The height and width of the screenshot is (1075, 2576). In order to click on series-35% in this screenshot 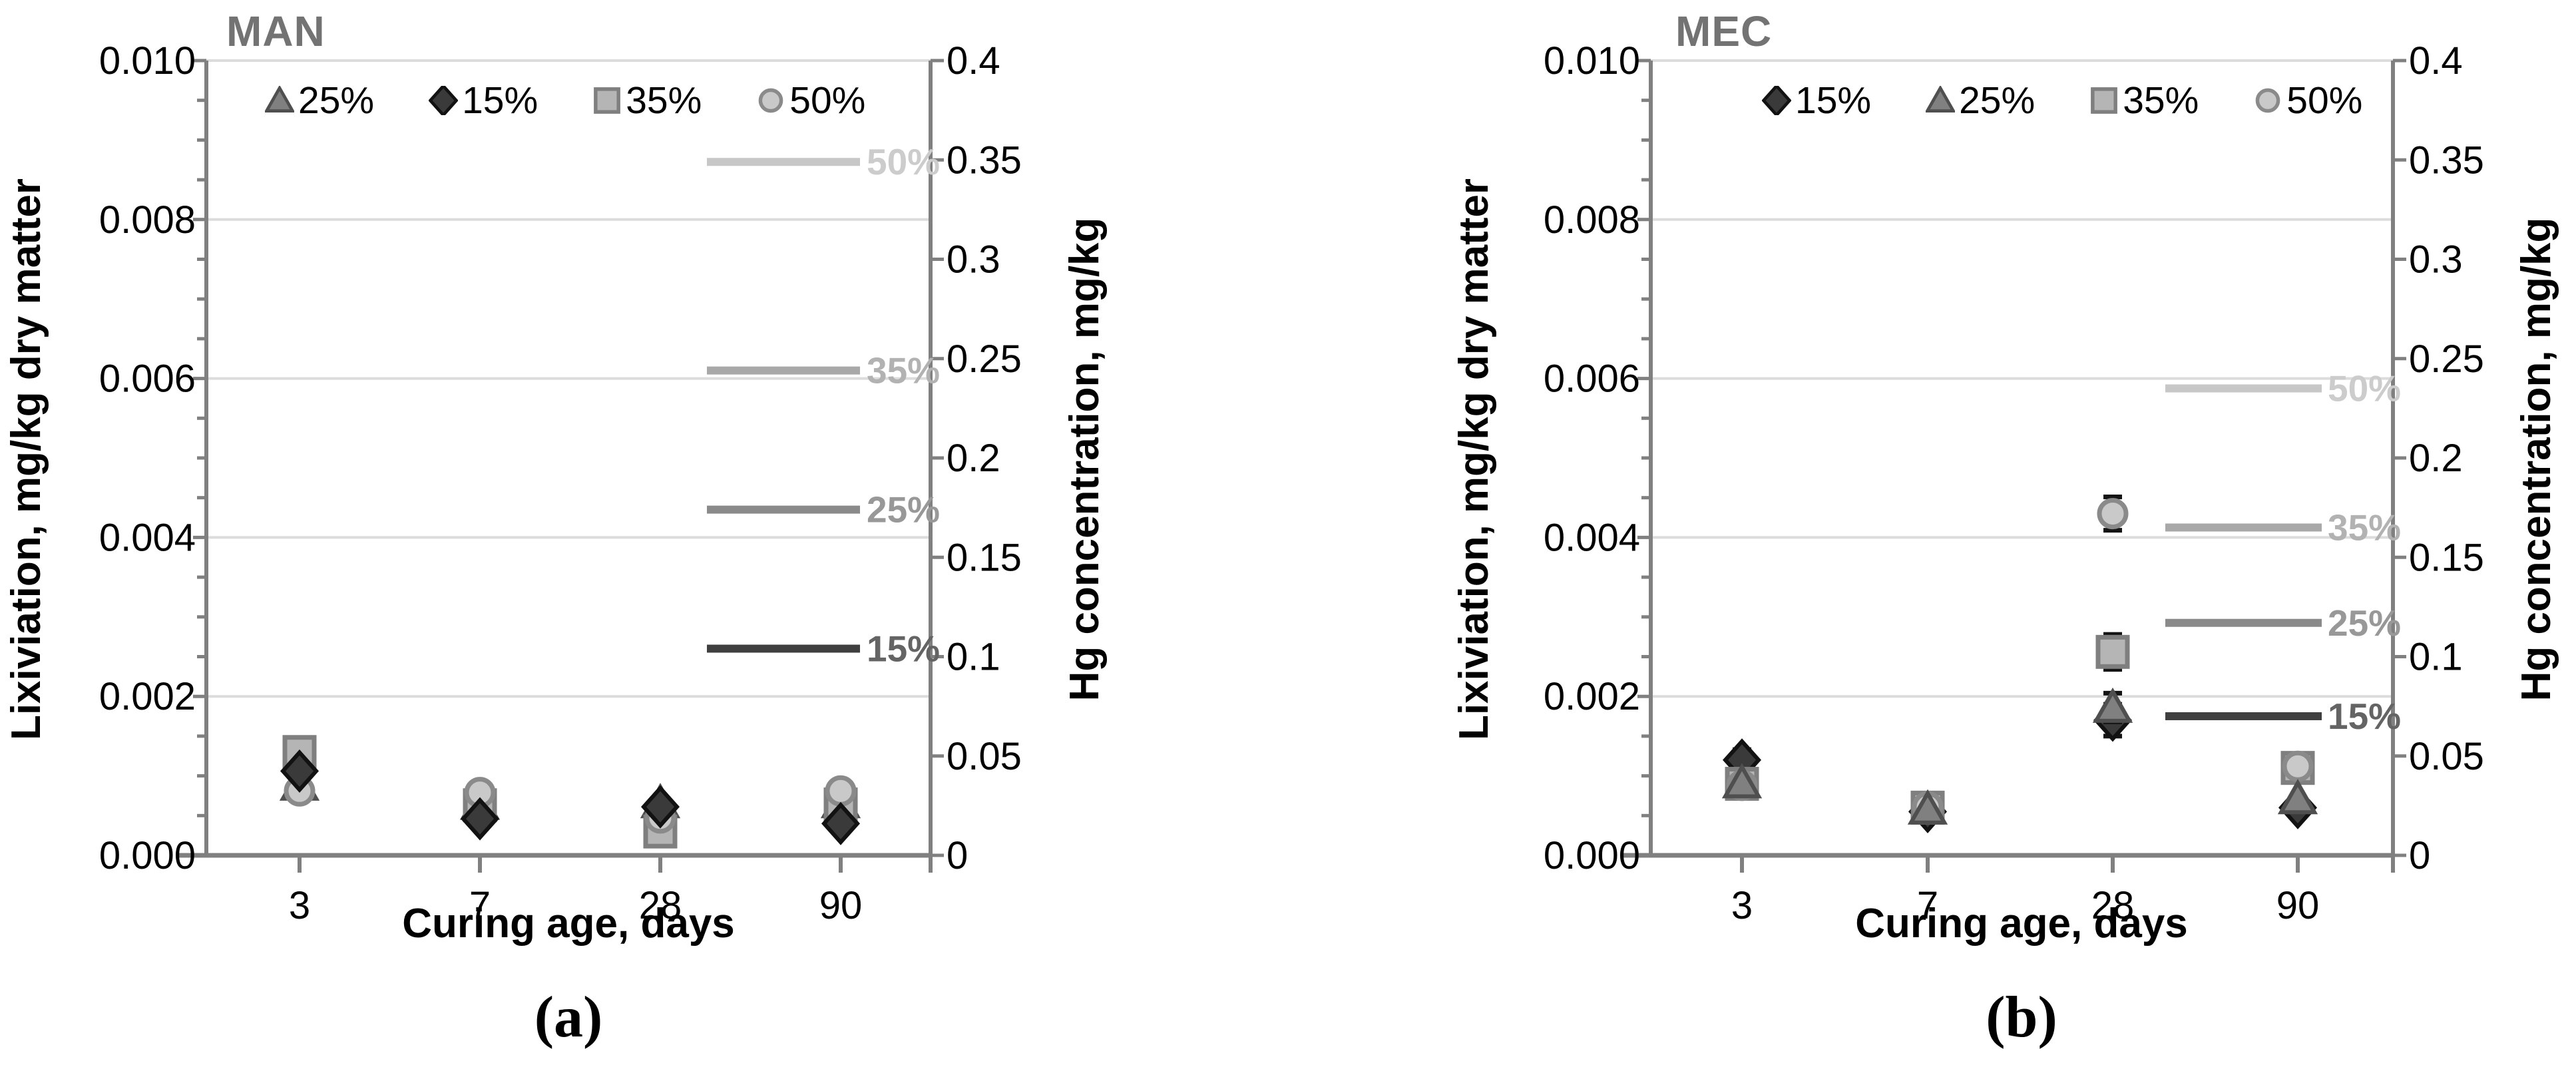, I will do `click(570, 792)`.